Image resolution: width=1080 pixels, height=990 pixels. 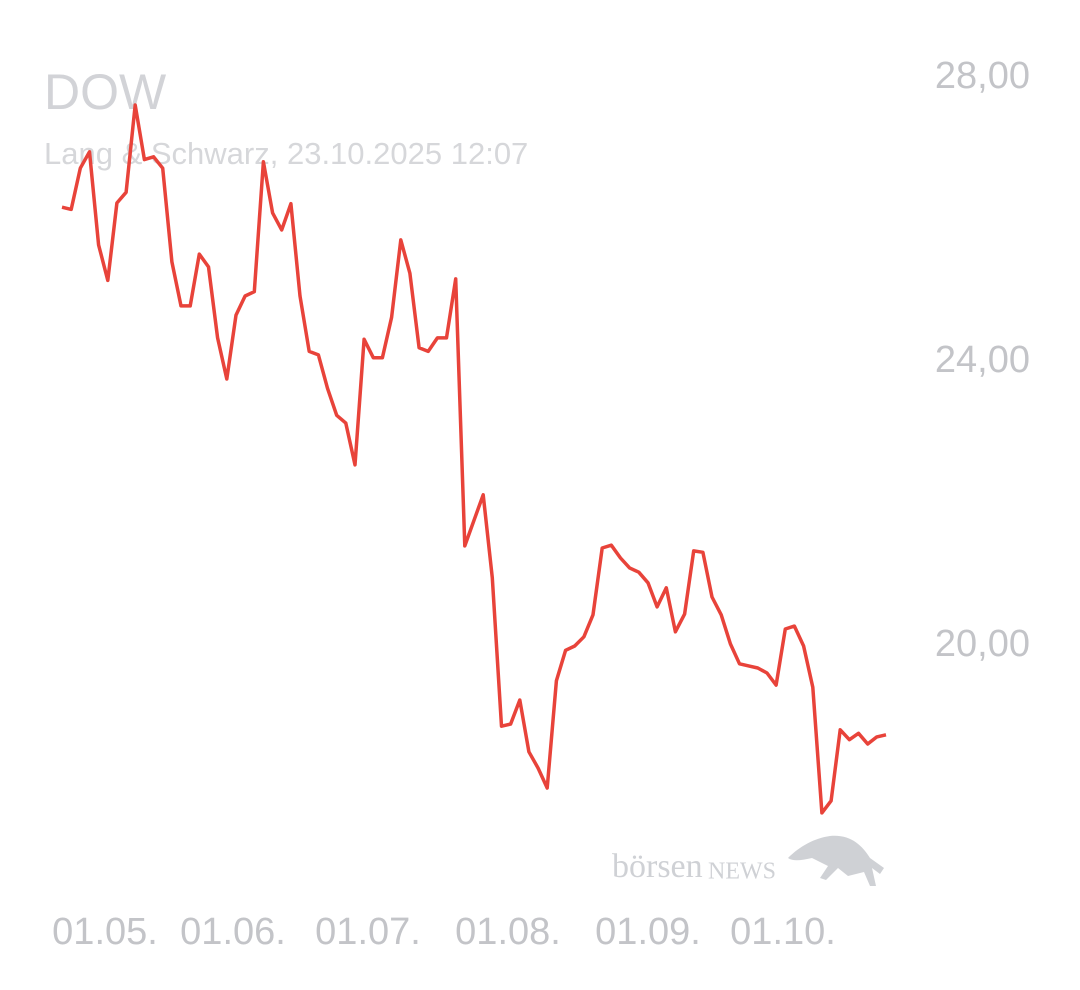 What do you see at coordinates (836, 860) in the screenshot?
I see `bull-icon` at bounding box center [836, 860].